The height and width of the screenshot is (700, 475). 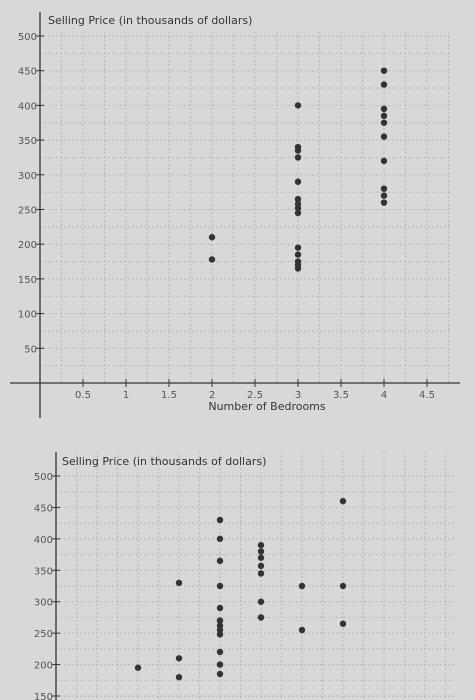 What do you see at coordinates (212, 395) in the screenshot?
I see `x-tick-label: 2` at bounding box center [212, 395].